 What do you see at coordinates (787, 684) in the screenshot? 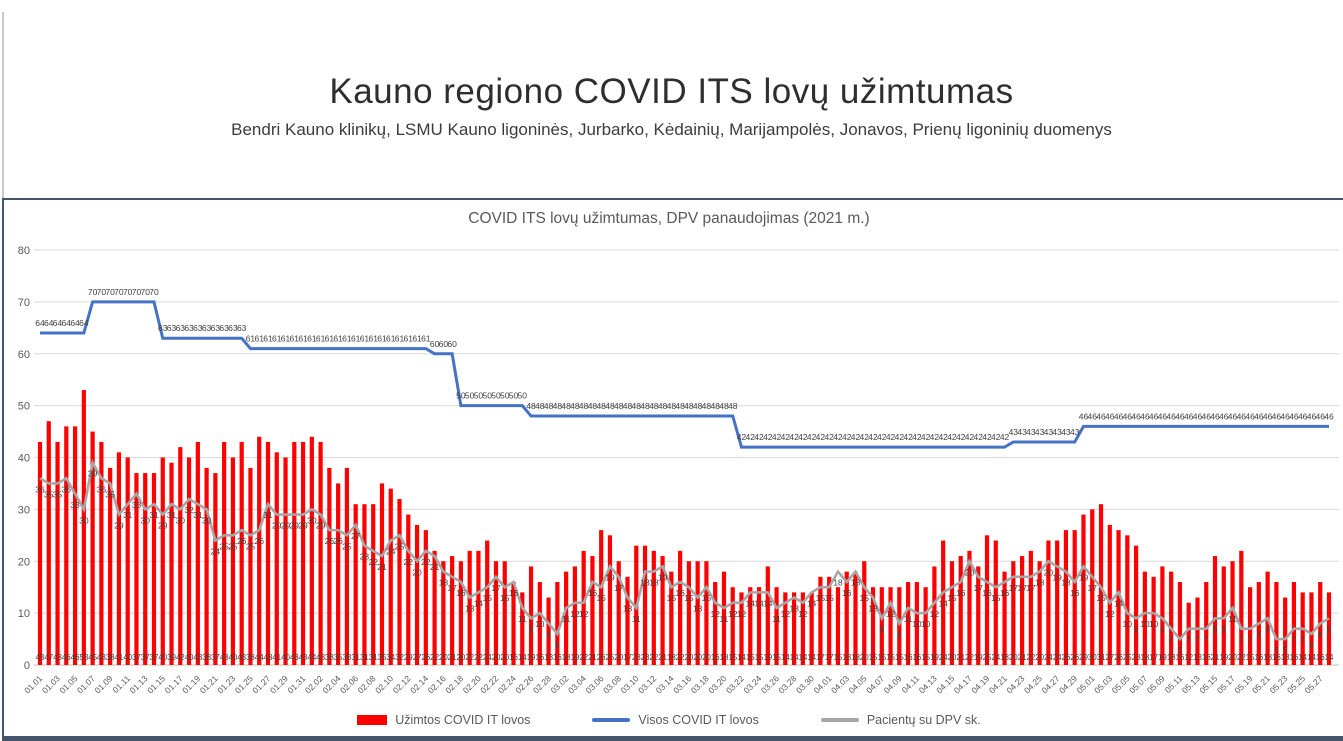
I see `svg-text: 03.28` at bounding box center [787, 684].